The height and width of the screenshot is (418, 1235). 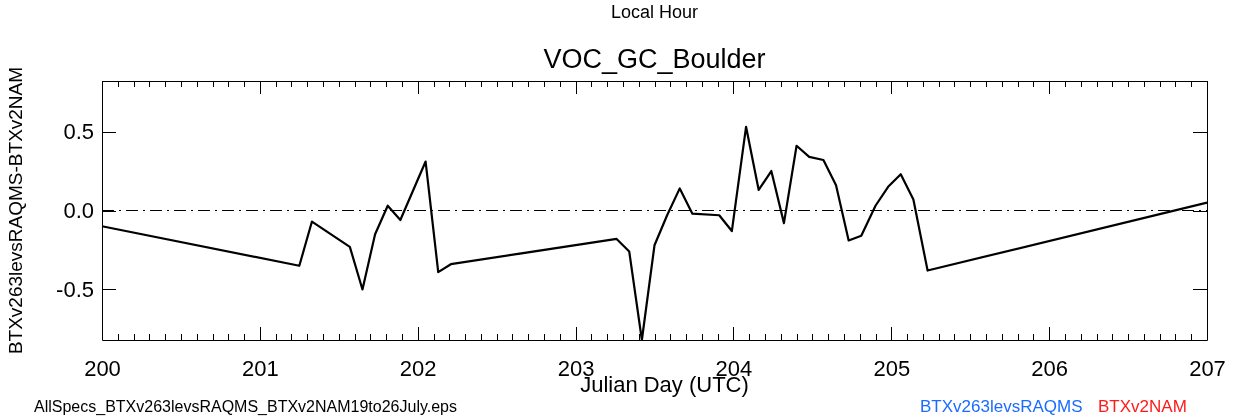 What do you see at coordinates (892, 368) in the screenshot?
I see `x-tick-label: 205` at bounding box center [892, 368].